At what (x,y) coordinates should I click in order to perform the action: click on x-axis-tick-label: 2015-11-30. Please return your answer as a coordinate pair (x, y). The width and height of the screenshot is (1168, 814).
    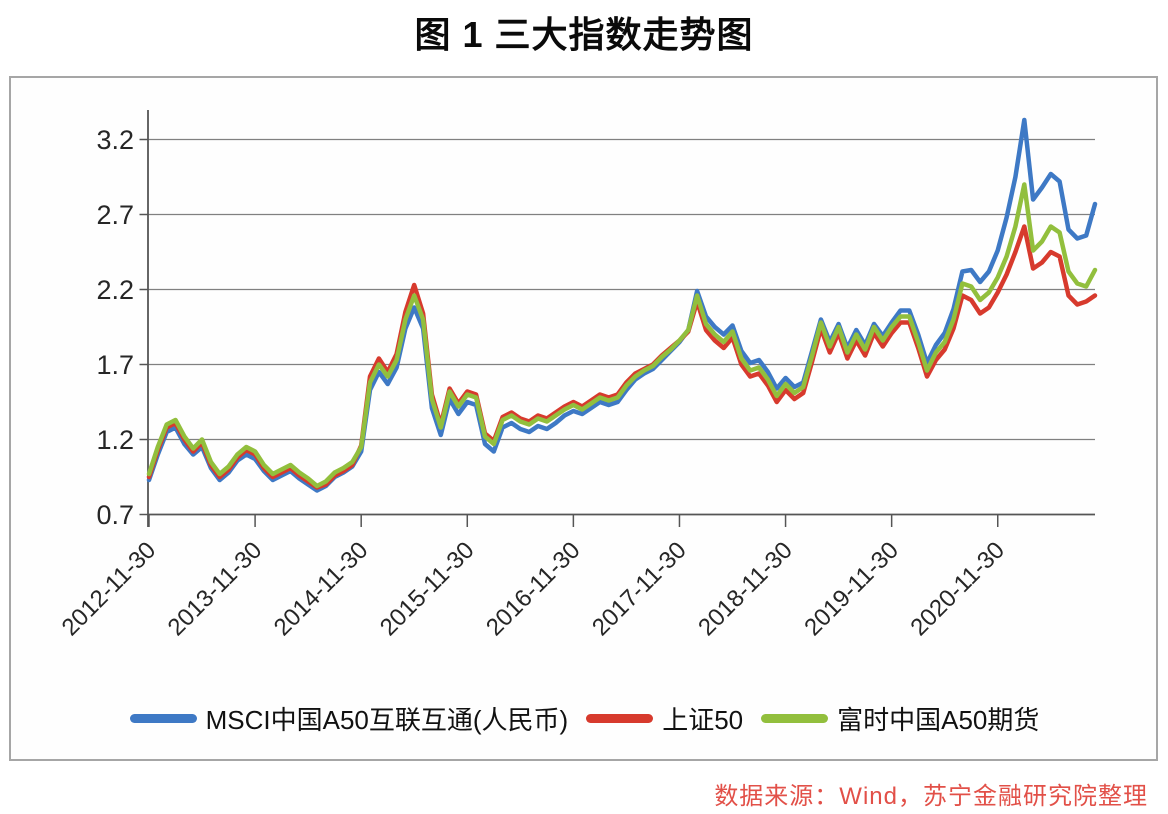
    Looking at the image, I should click on (427, 589).